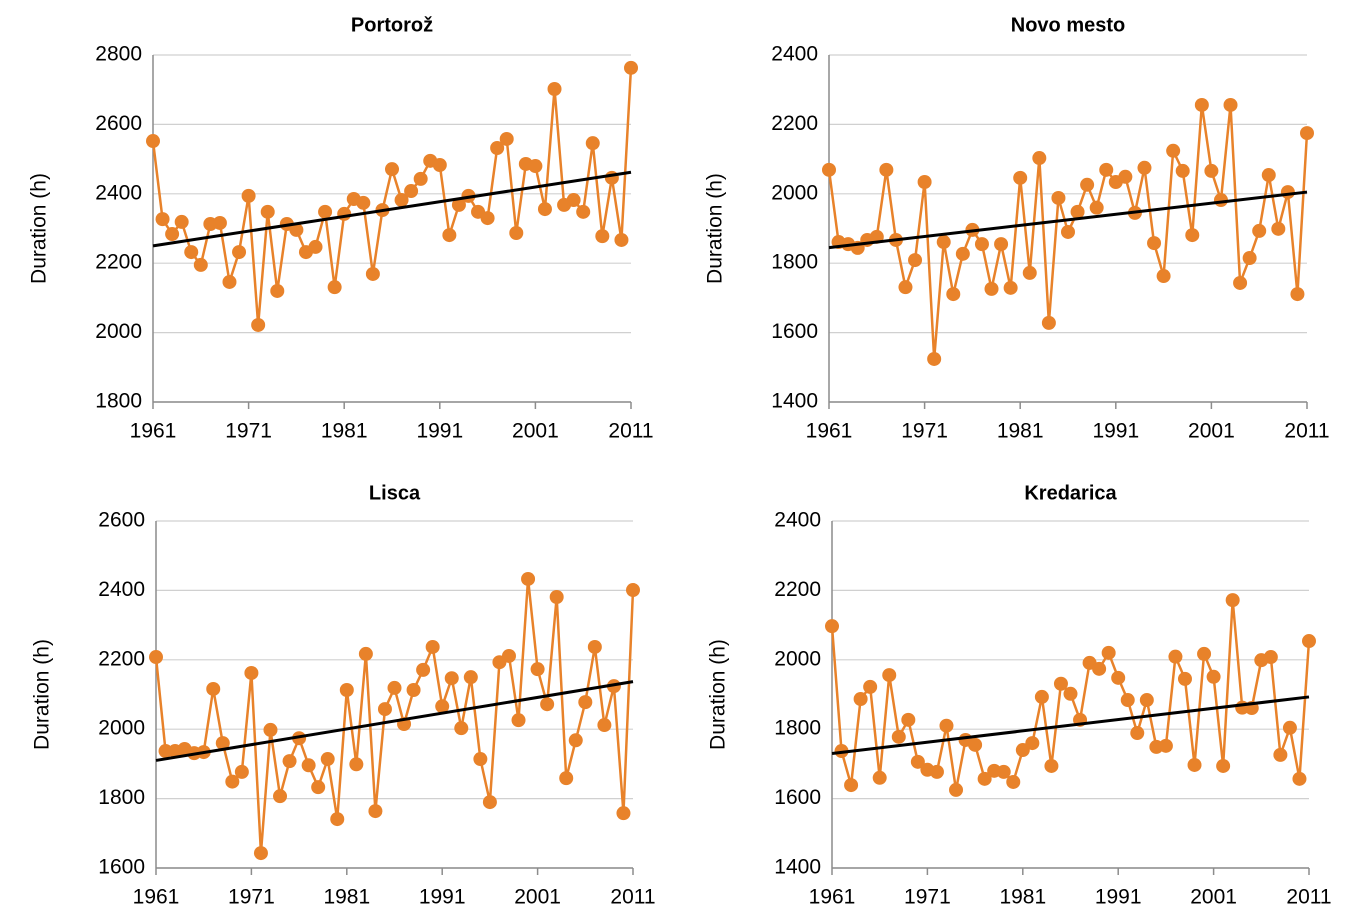 The width and height of the screenshot is (1370, 913). Describe the element at coordinates (39, 228) in the screenshot. I see `y-axis-label: Duration (h)` at that location.